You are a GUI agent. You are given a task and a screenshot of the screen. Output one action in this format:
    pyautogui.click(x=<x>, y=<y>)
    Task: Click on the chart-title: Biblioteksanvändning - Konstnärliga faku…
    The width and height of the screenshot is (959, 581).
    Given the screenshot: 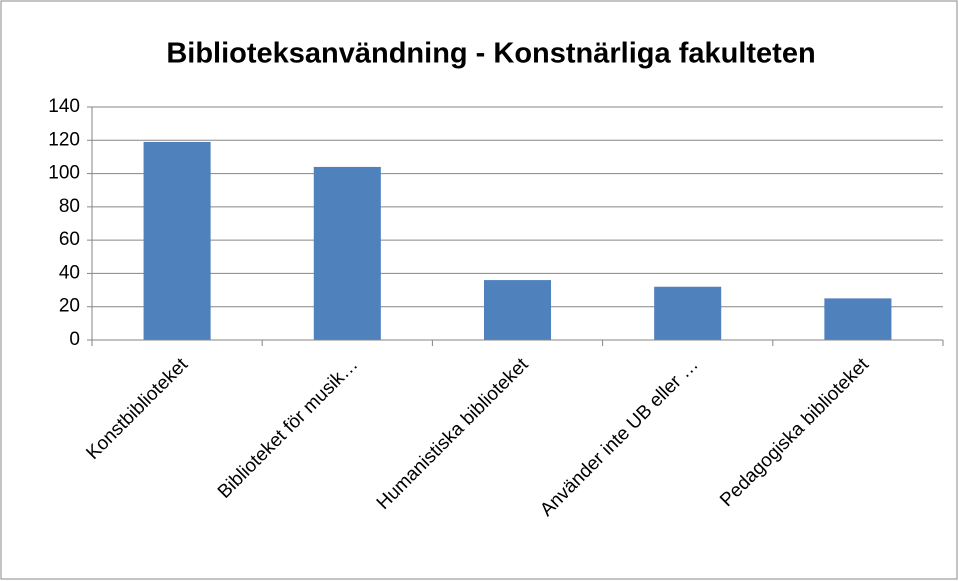 What is the action you would take?
    pyautogui.click(x=490, y=54)
    